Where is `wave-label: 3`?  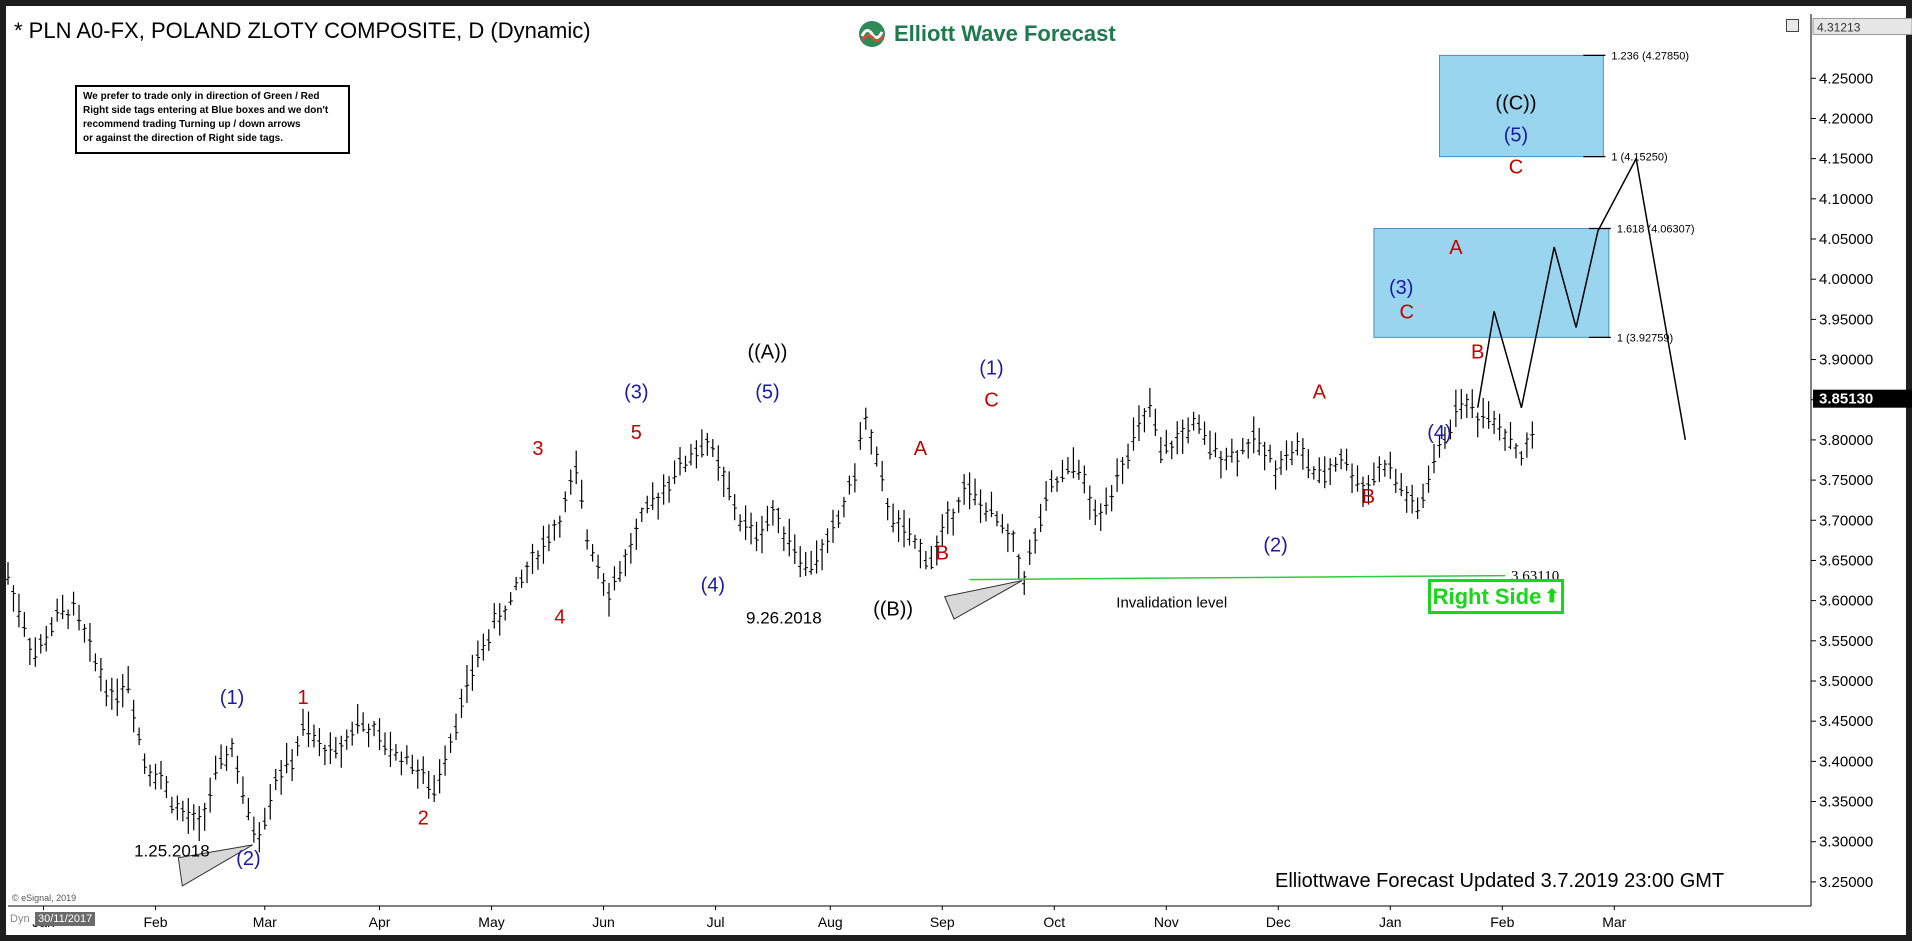 wave-label: 3 is located at coordinates (537, 449).